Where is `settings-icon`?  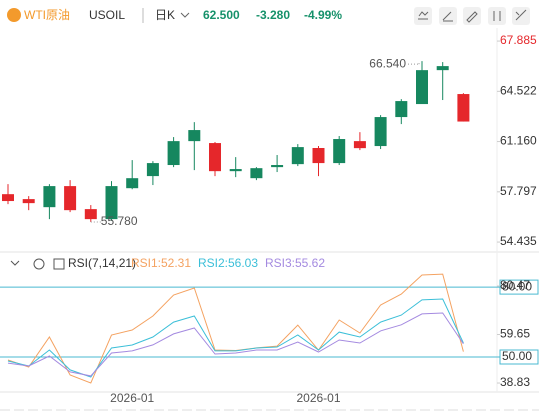
settings-icon is located at coordinates (39, 264).